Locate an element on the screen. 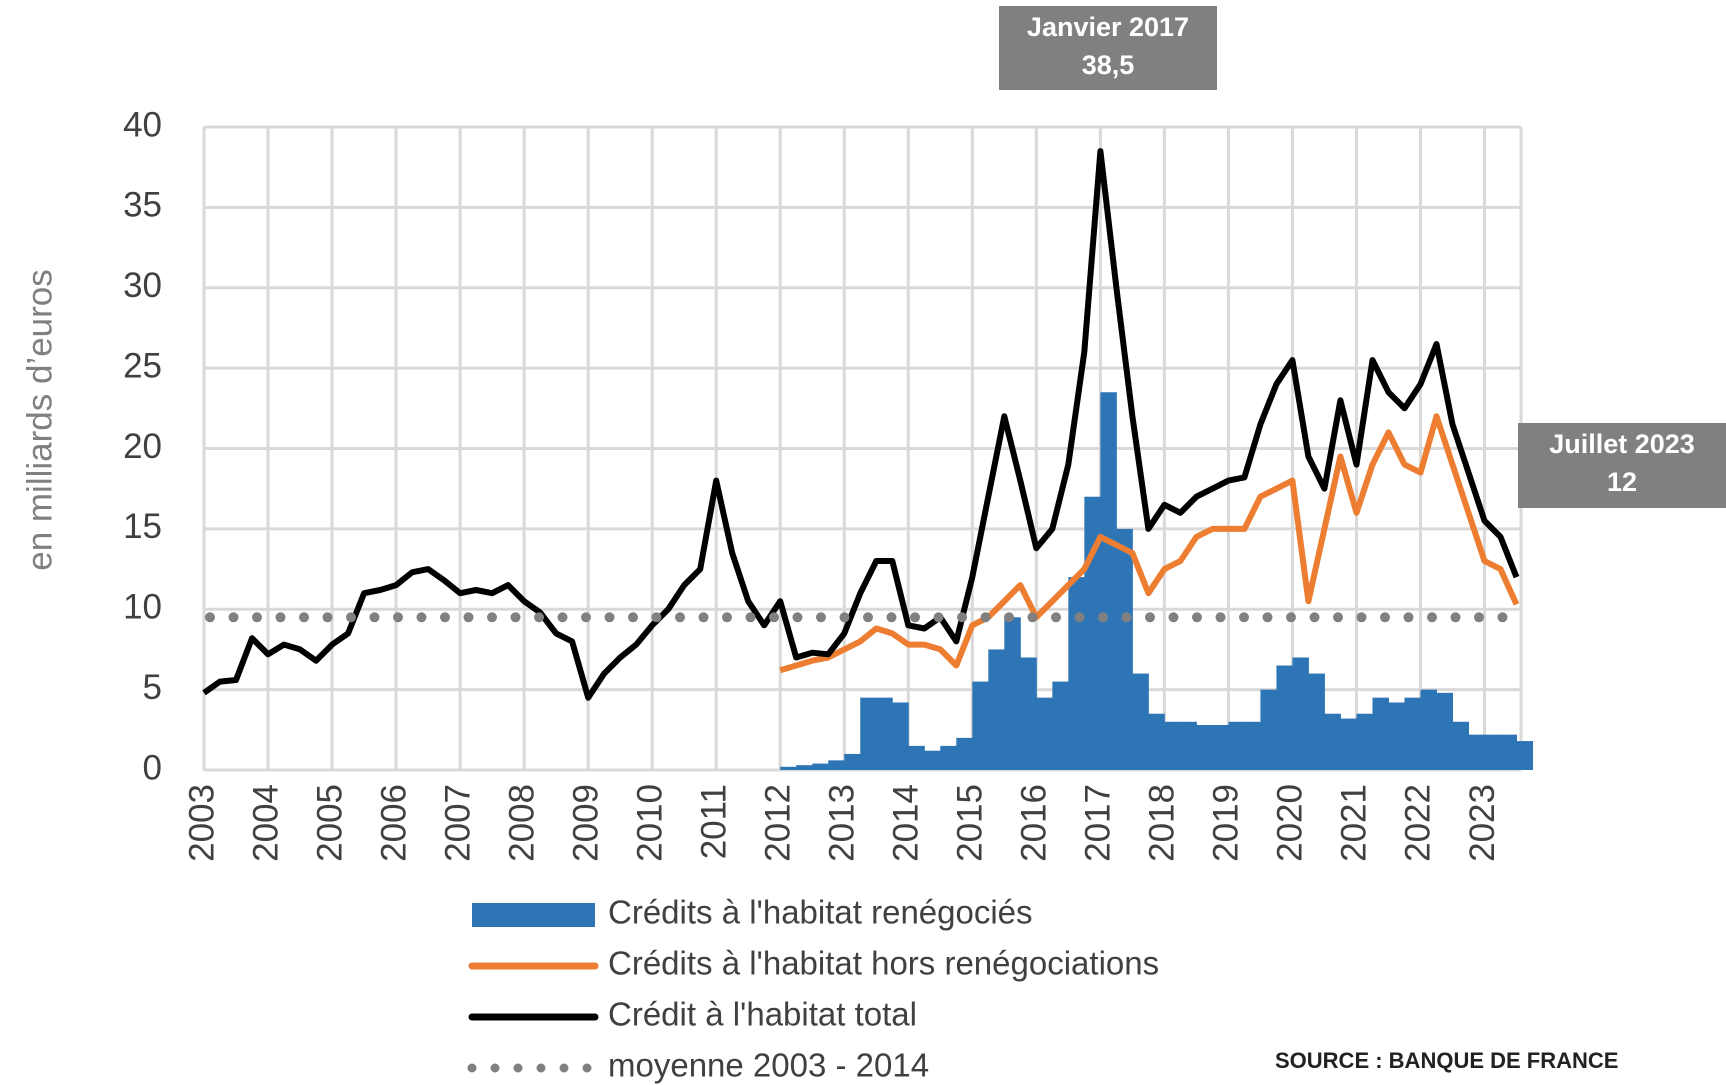 The height and width of the screenshot is (1085, 1726). y-tick-label: 20 is located at coordinates (142, 446).